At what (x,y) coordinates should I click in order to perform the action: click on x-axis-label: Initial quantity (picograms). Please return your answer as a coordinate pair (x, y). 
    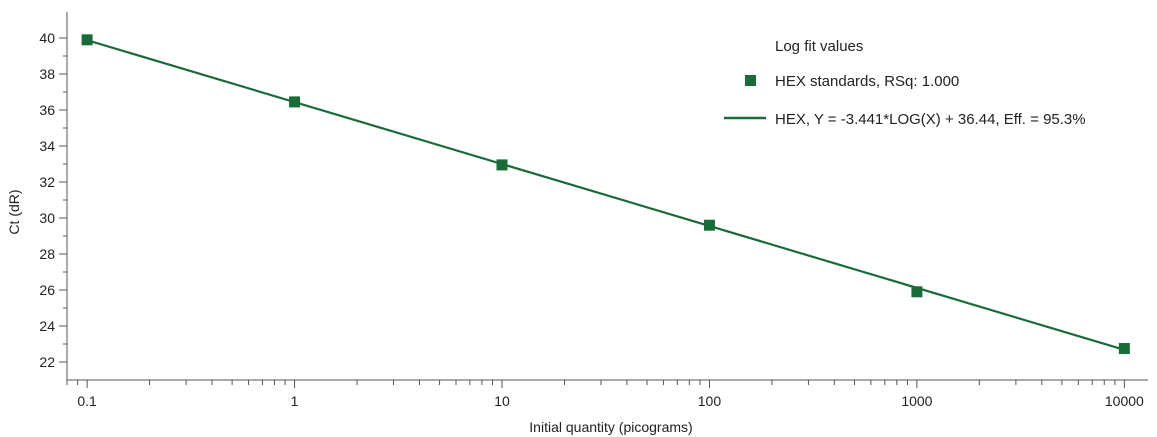
    Looking at the image, I should click on (610, 427).